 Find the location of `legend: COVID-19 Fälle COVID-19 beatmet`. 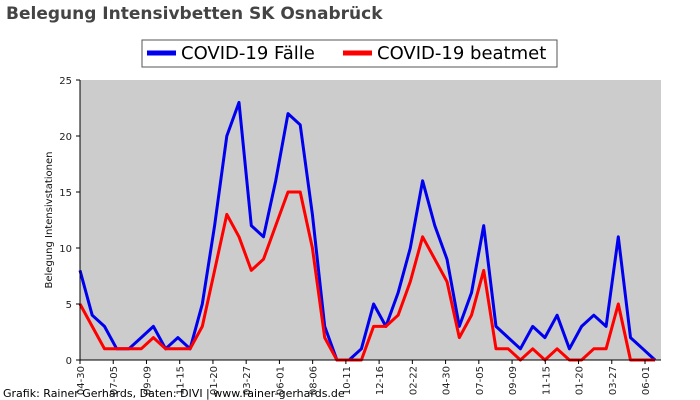

legend: COVID-19 Fälle COVID-19 beatmet is located at coordinates (349, 53).